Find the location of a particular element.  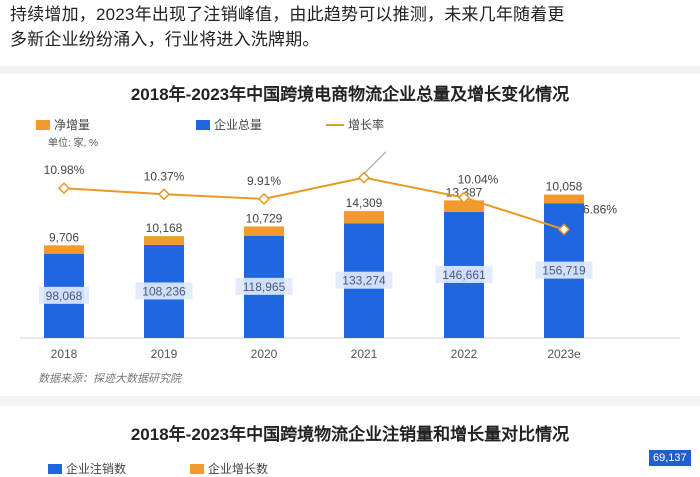

bar-net-label-2018: 9,706 is located at coordinates (64, 237).